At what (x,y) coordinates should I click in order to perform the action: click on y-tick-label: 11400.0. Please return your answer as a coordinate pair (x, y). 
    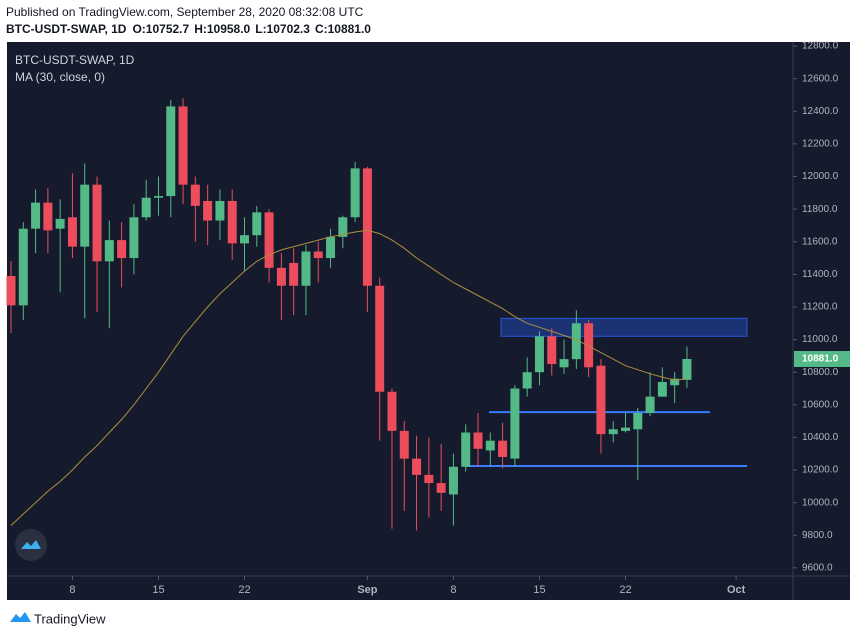
    Looking at the image, I should click on (820, 274).